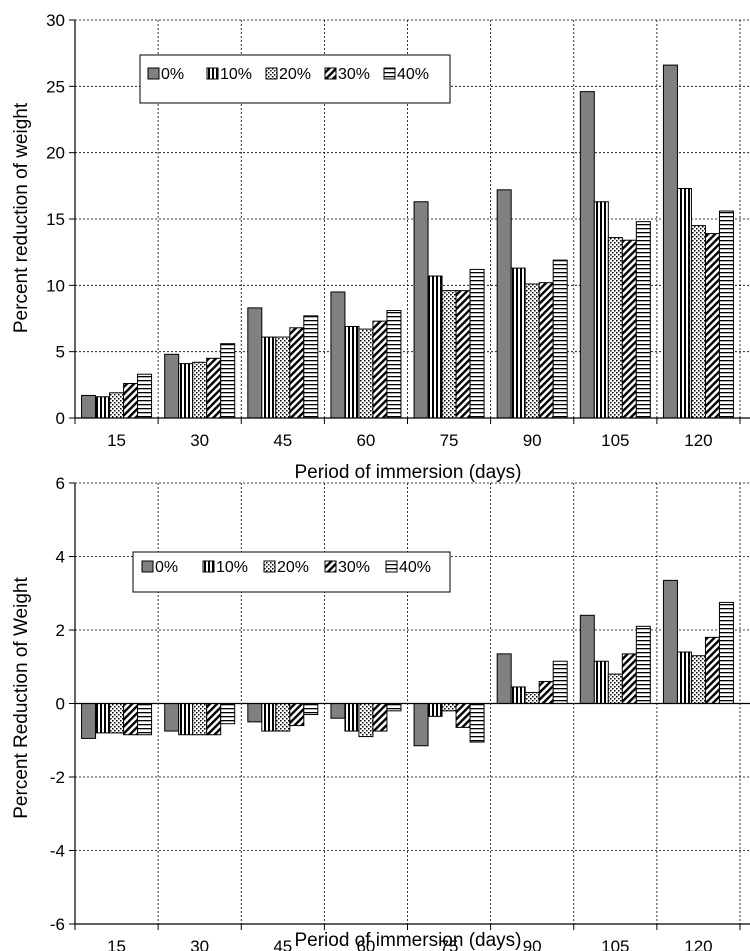 This screenshot has width=750, height=951. I want to click on y-tick-label: -6, so click(57, 924).